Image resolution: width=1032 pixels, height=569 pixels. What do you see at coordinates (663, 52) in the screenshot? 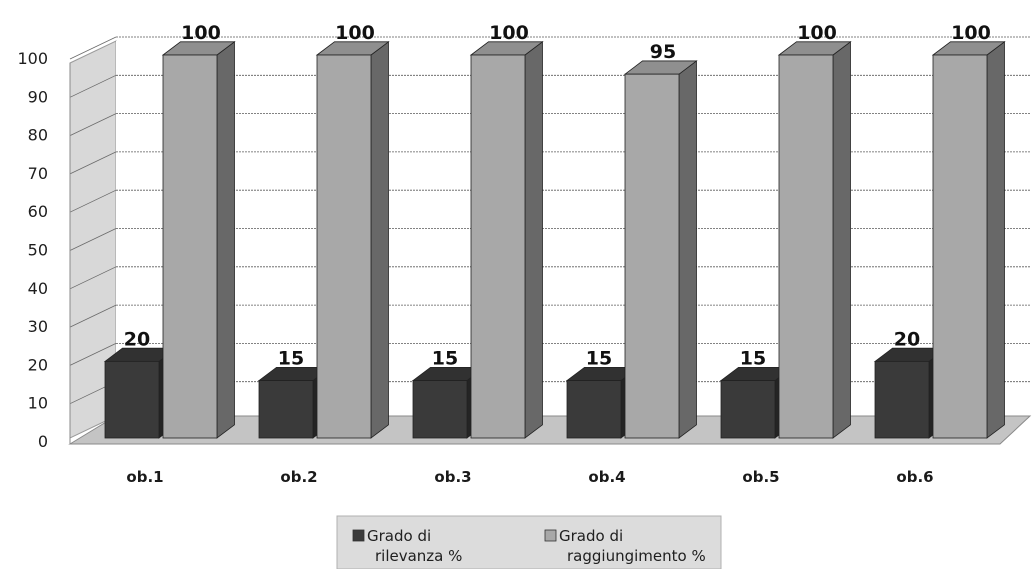
I see `data-label: 95` at bounding box center [663, 52].